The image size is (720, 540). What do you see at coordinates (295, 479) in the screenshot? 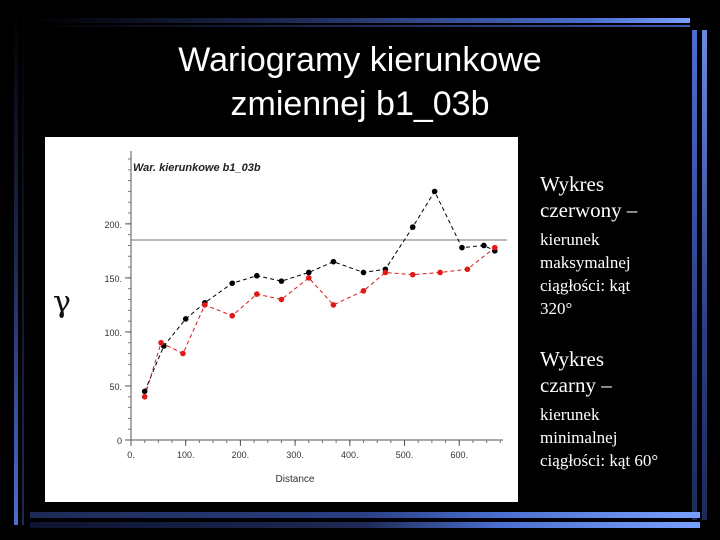
I see `x-axis-label: Distance` at bounding box center [295, 479].